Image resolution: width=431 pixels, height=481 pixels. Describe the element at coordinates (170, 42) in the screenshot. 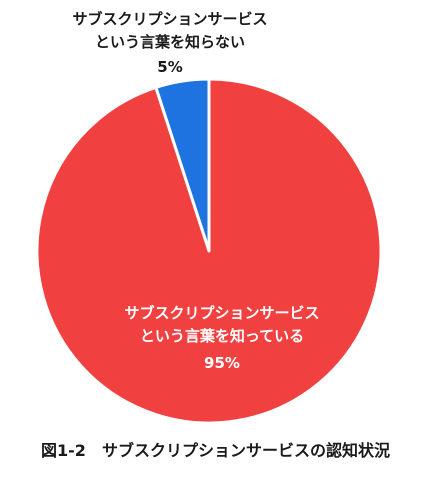

I see `slice-label-not-aware-line: という言葉を知らない` at that location.